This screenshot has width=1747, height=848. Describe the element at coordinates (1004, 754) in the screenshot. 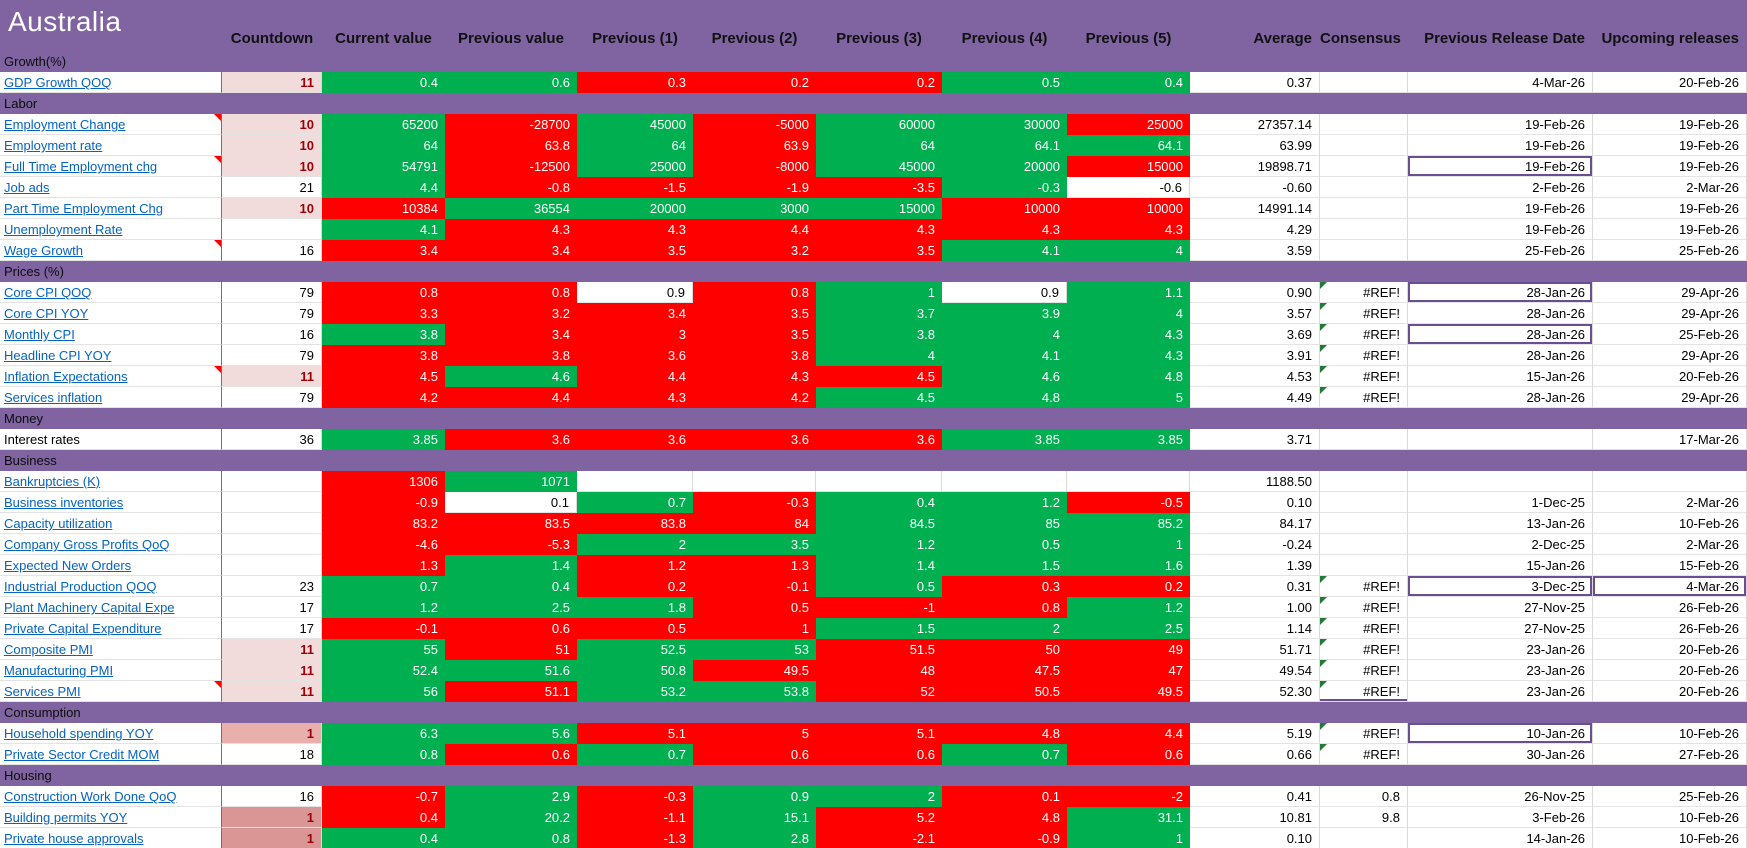

I see `value-cell: 0.7` at that location.